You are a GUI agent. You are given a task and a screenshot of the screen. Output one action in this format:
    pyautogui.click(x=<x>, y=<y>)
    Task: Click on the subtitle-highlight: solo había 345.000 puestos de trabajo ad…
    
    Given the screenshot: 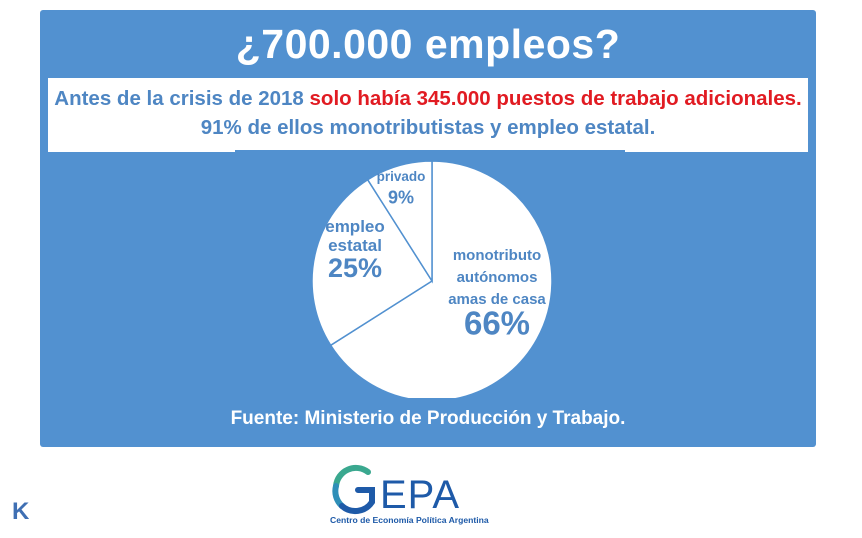 What is the action you would take?
    pyautogui.click(x=555, y=98)
    